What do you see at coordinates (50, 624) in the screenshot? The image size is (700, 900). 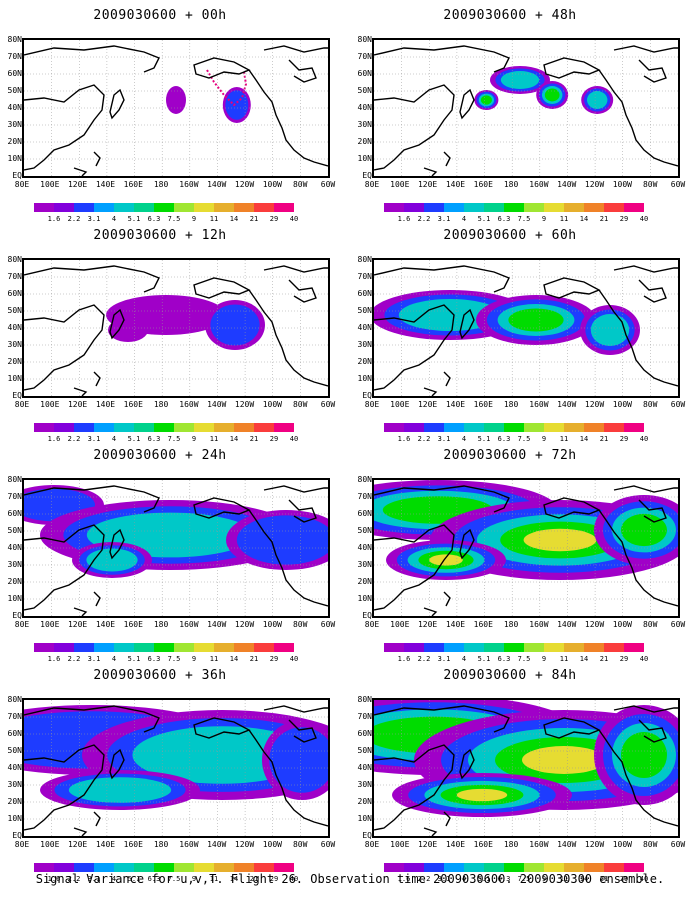 I see `lon-label: 100E` at bounding box center [50, 624].